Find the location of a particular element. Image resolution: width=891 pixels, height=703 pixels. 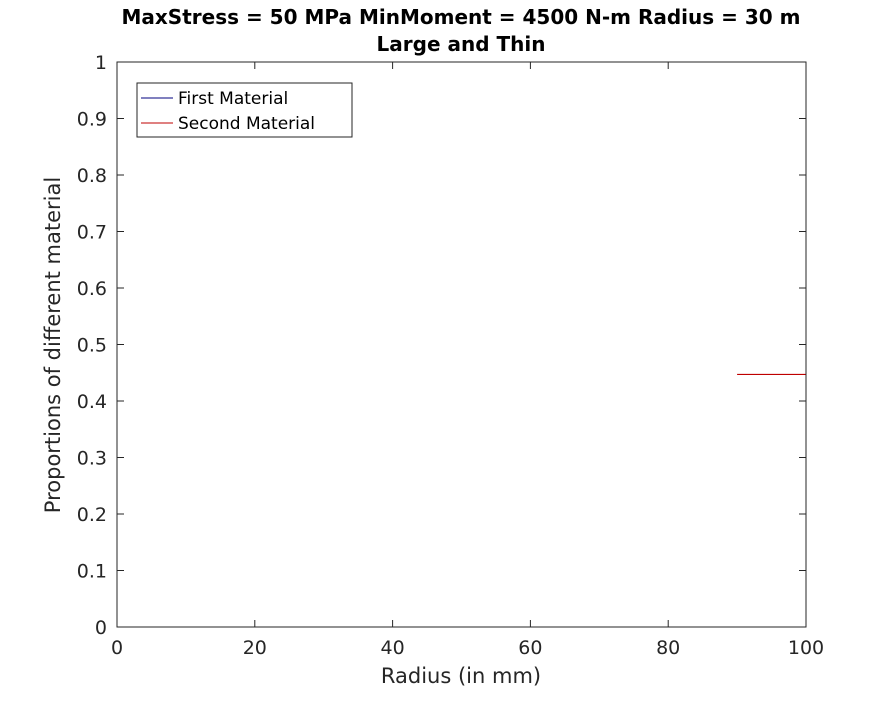

y-tick-label: 0 is located at coordinates (101, 628).